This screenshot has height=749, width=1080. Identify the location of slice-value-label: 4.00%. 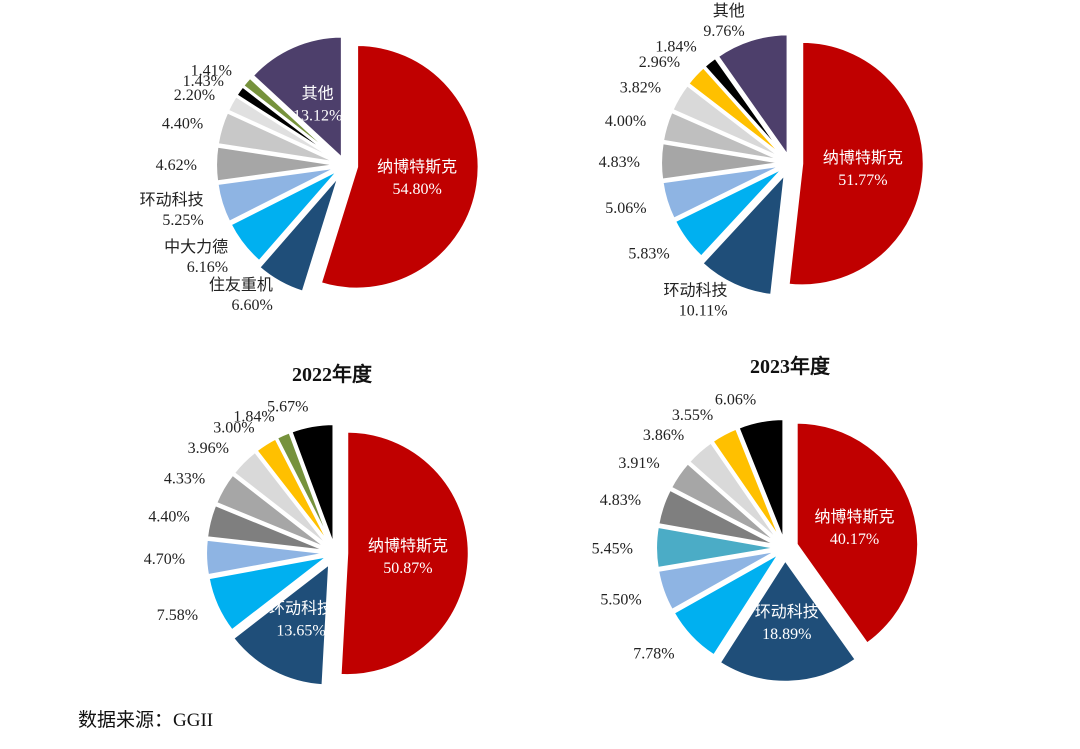
(625, 121).